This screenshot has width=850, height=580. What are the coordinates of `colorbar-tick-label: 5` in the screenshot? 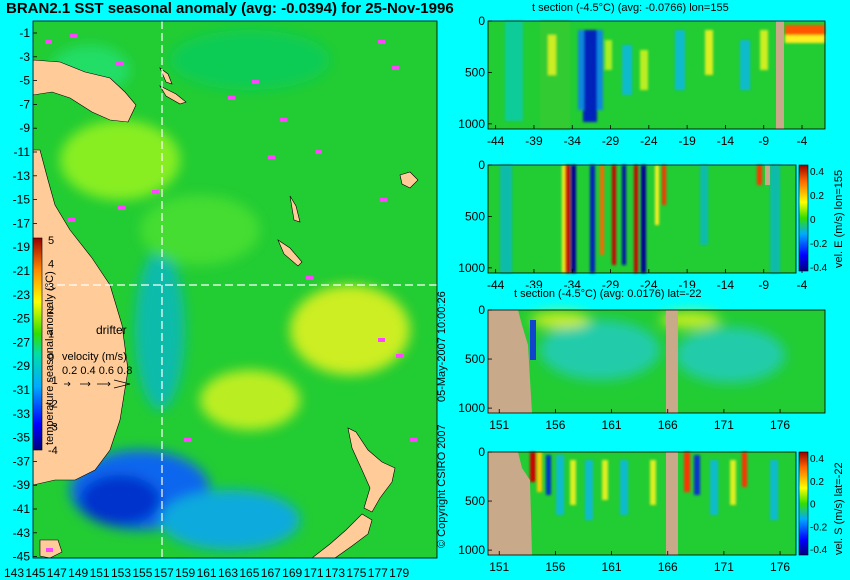 It's located at (51, 241).